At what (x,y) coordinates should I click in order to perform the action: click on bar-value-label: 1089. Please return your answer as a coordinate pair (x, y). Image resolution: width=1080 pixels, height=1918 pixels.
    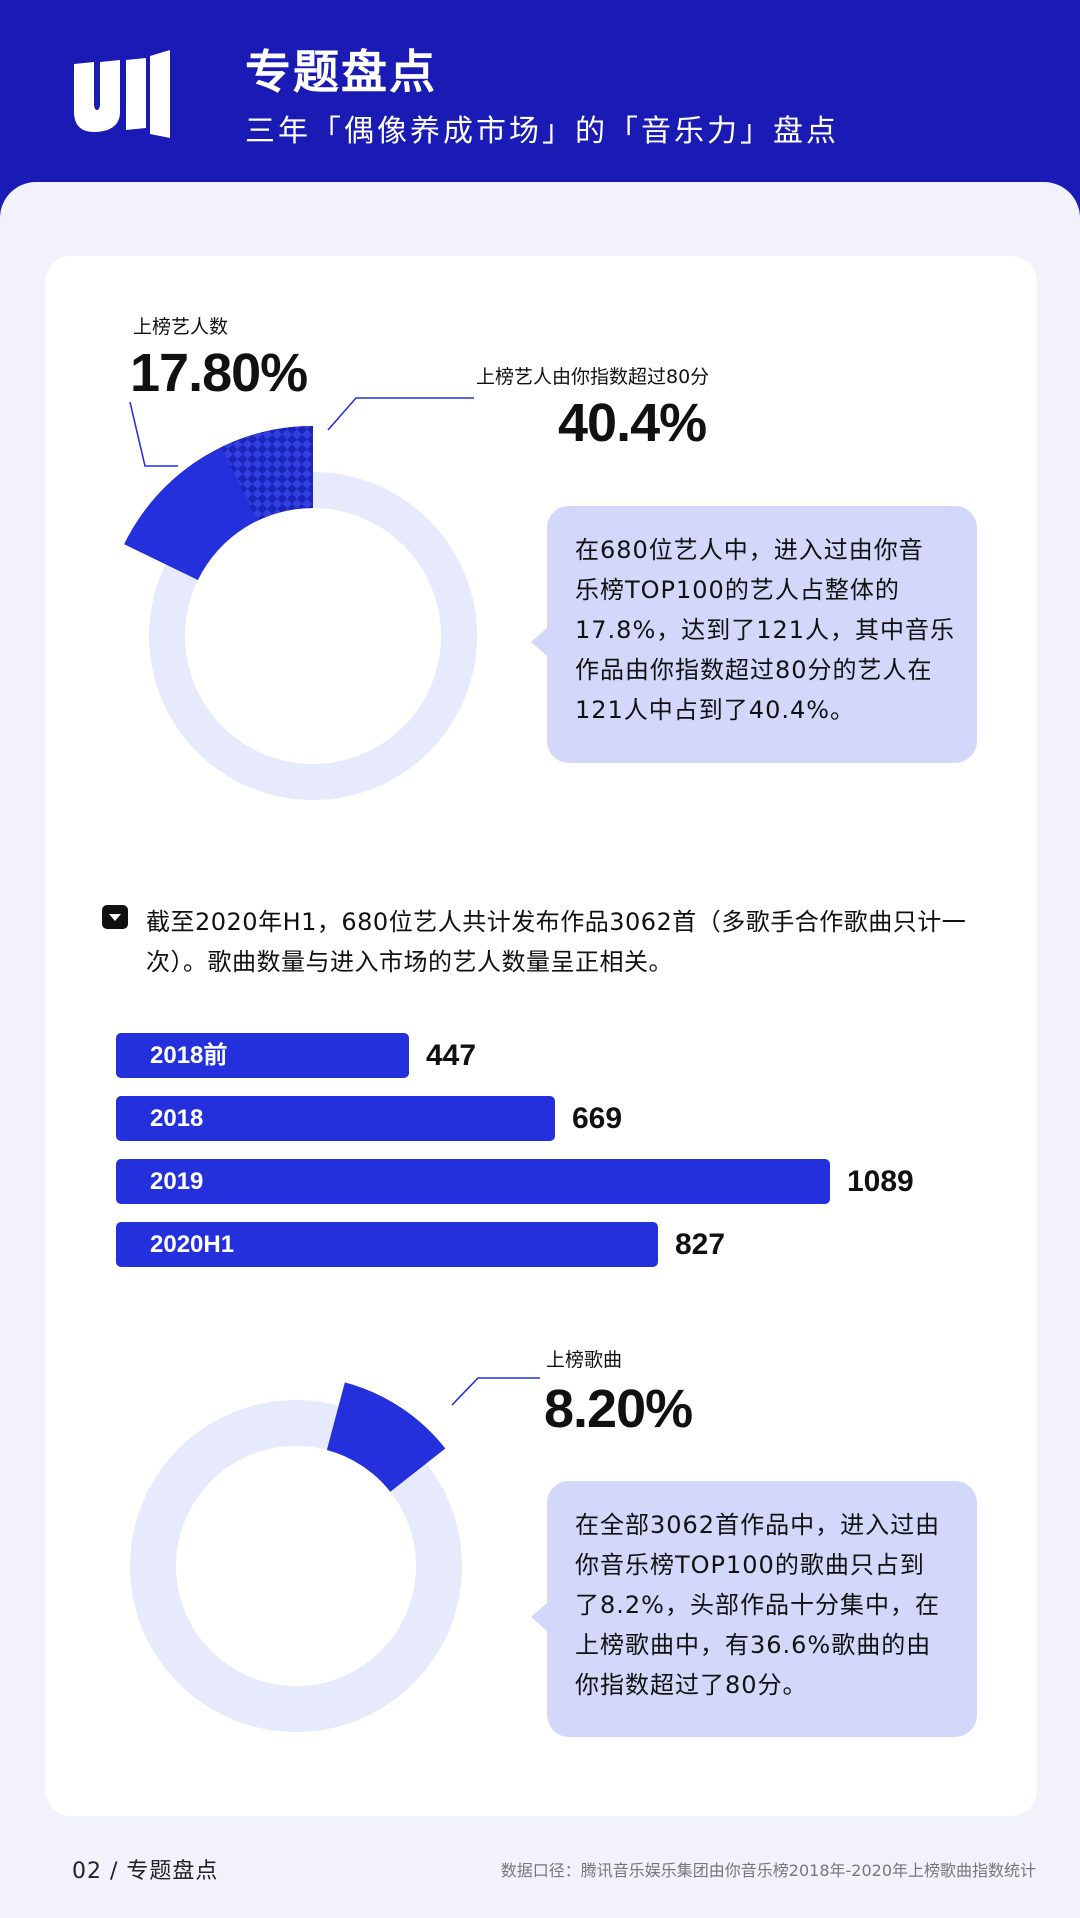
    Looking at the image, I should click on (880, 1181).